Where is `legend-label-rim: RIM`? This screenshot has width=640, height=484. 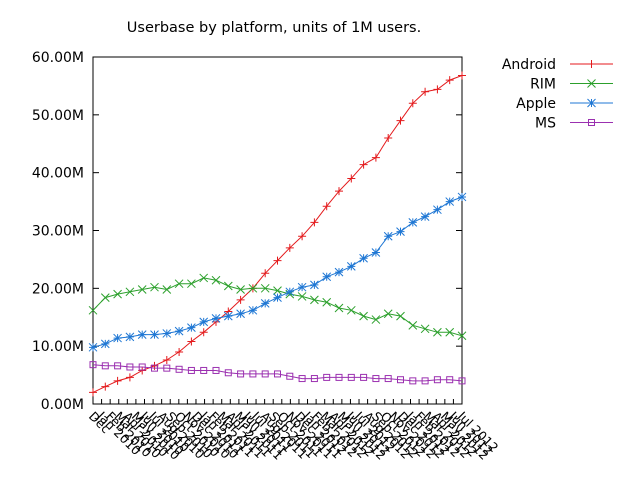
legend-label-rim: RIM is located at coordinates (543, 85).